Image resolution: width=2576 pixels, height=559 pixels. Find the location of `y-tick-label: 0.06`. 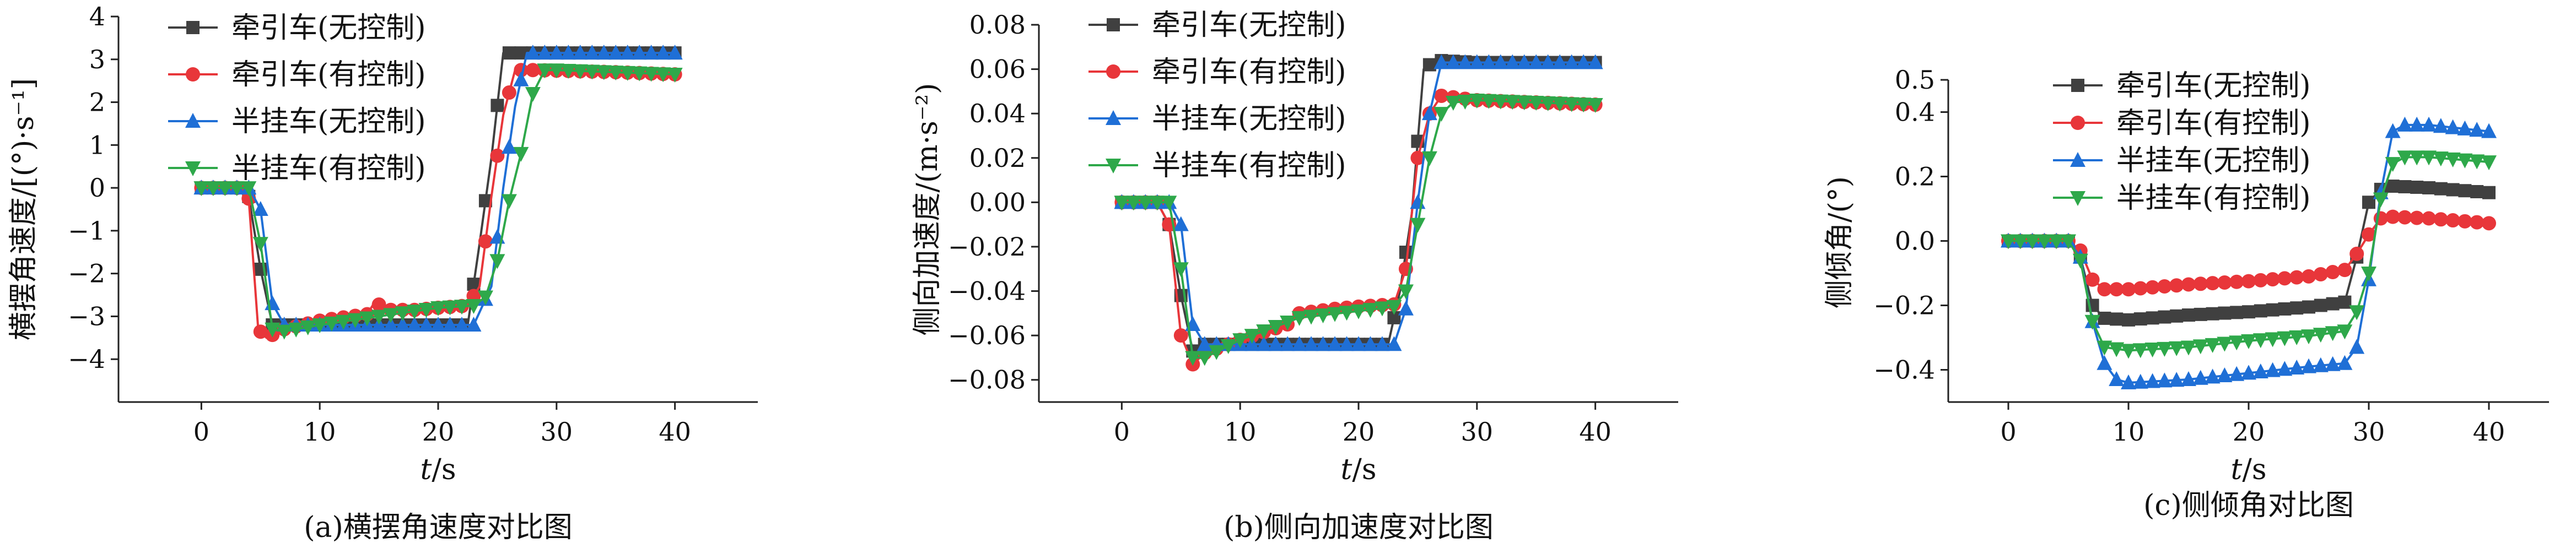

y-tick-label: 0.06 is located at coordinates (998, 69).